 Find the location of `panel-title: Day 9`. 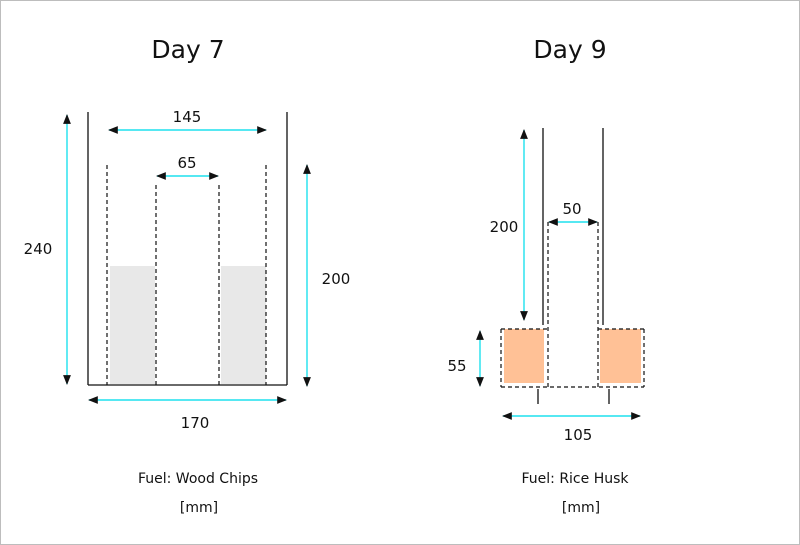

panel-title: Day 9 is located at coordinates (569, 49).